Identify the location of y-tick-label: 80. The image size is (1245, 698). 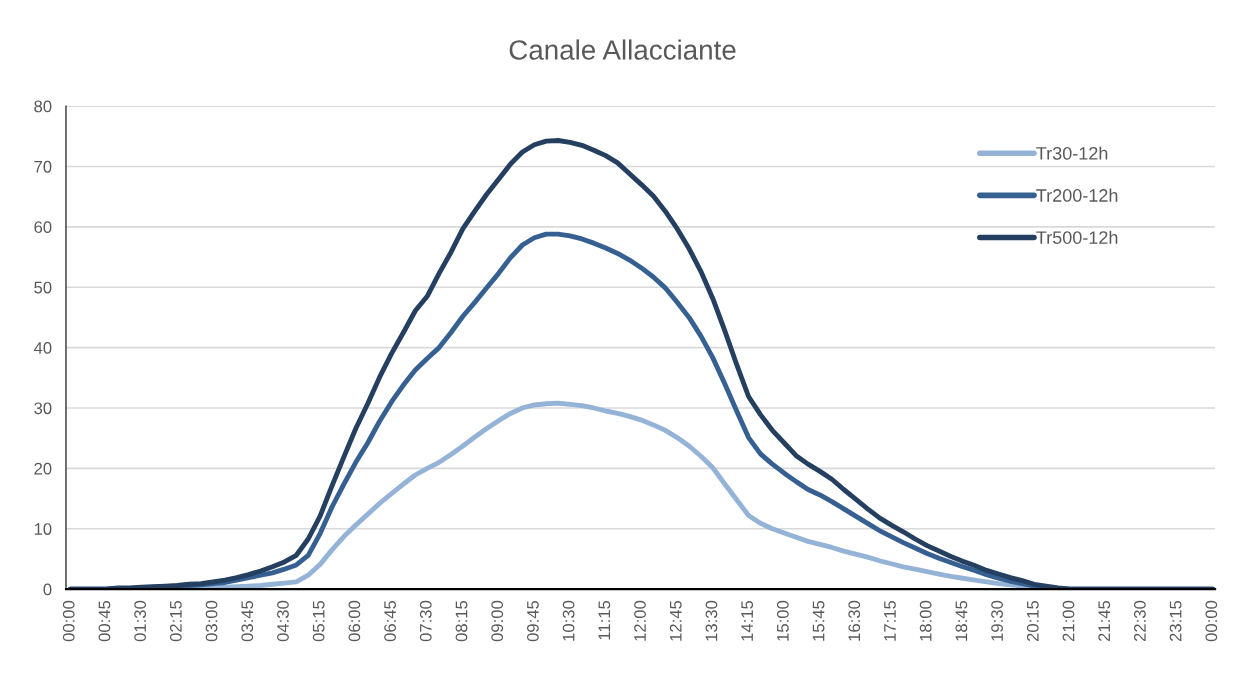
(43, 106).